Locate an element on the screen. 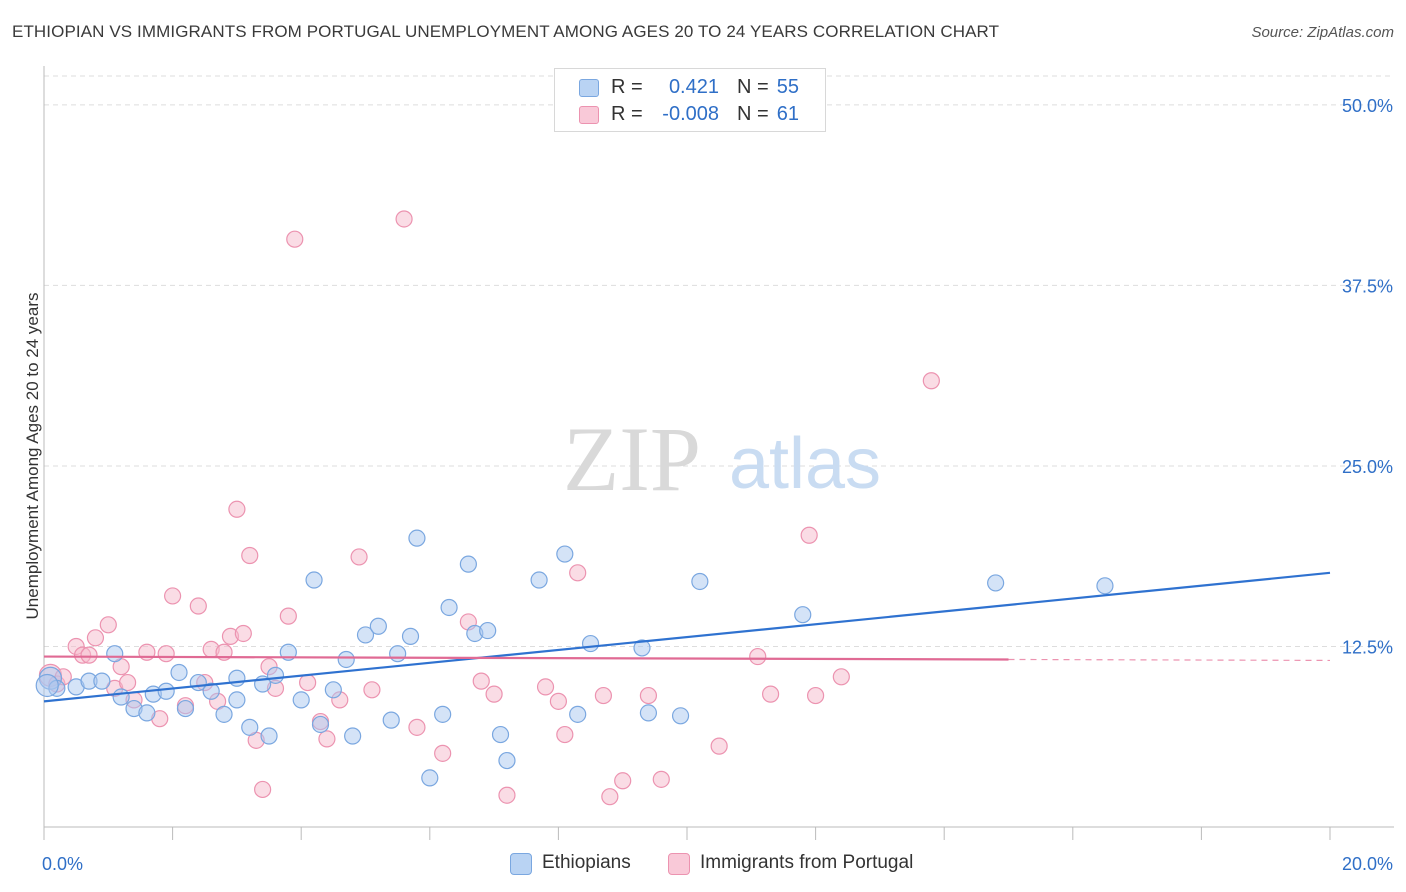 The width and height of the screenshot is (1406, 892). ethiopians-trend-line is located at coordinates (687, 637).